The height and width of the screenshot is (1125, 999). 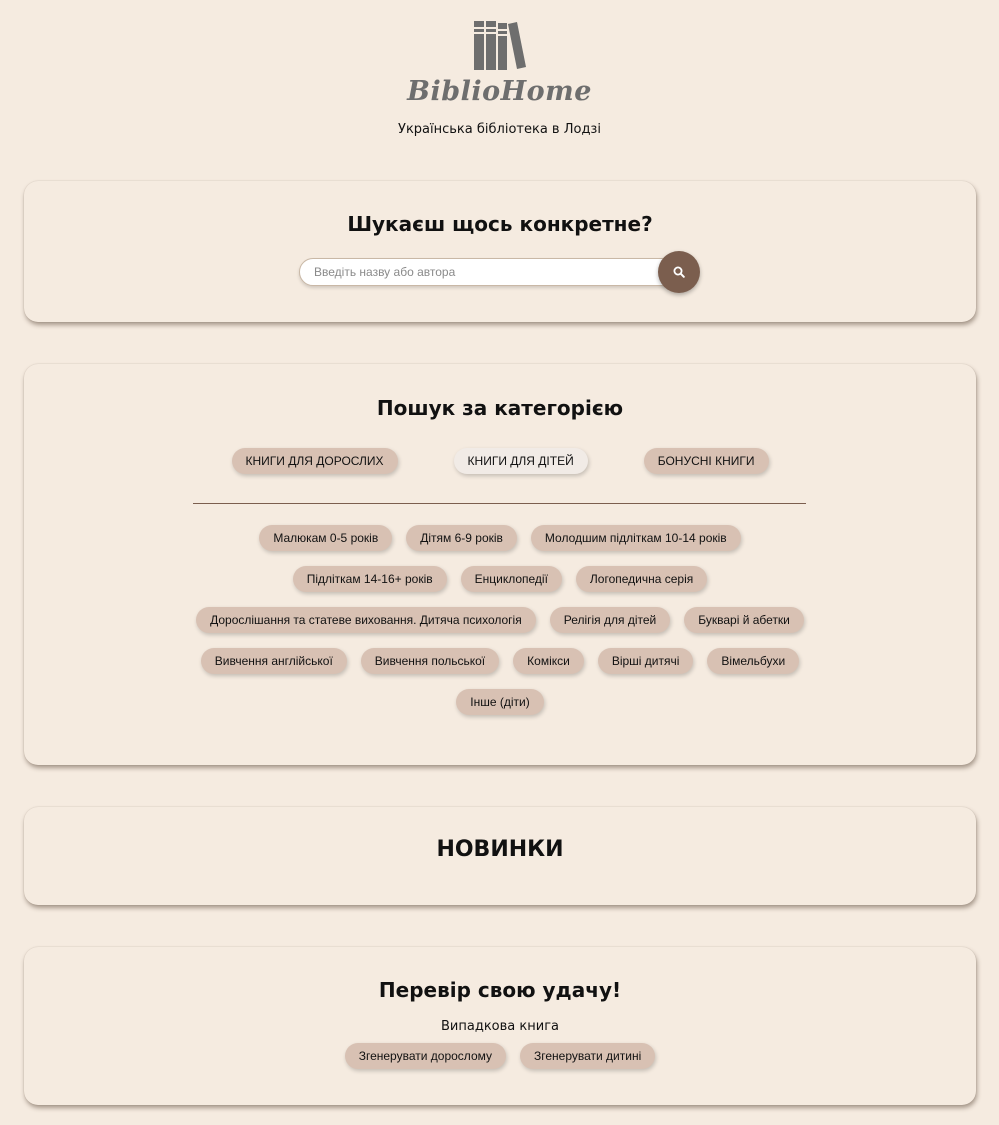 I want to click on subcategory-alphabet-books: Букварі й абетки, so click(x=744, y=620).